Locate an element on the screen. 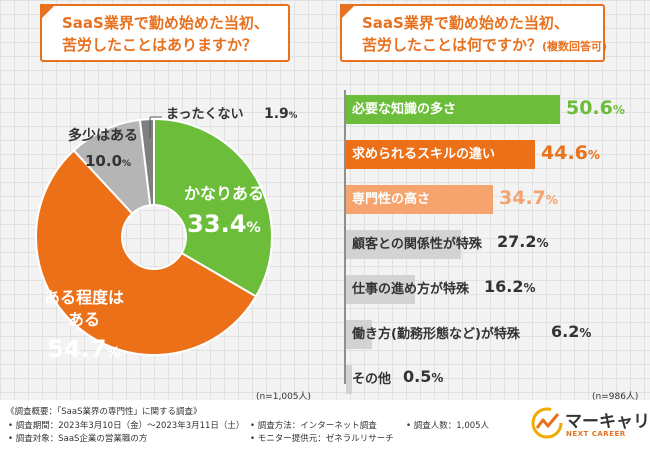  survey-summary-label: 《調査概要：「SaaS業界の専門性」に関する調査》 is located at coordinates (104, 412).